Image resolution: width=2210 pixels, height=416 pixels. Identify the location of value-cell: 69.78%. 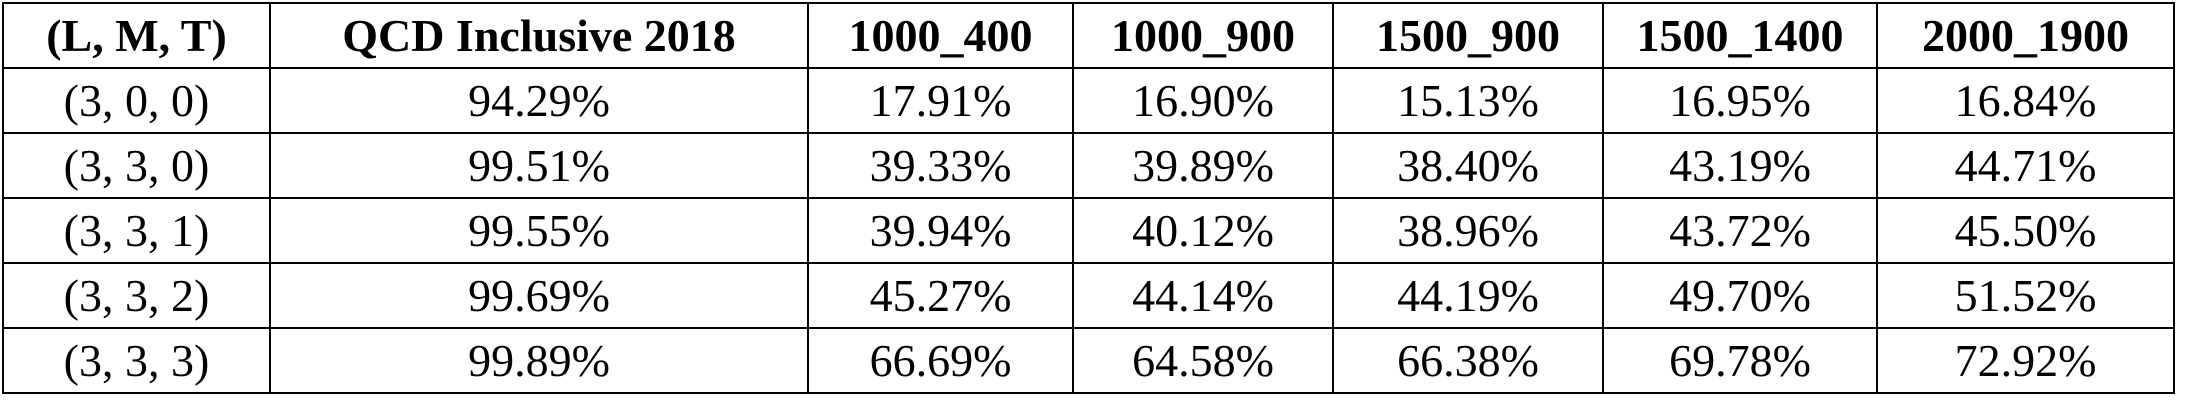
(1740, 360).